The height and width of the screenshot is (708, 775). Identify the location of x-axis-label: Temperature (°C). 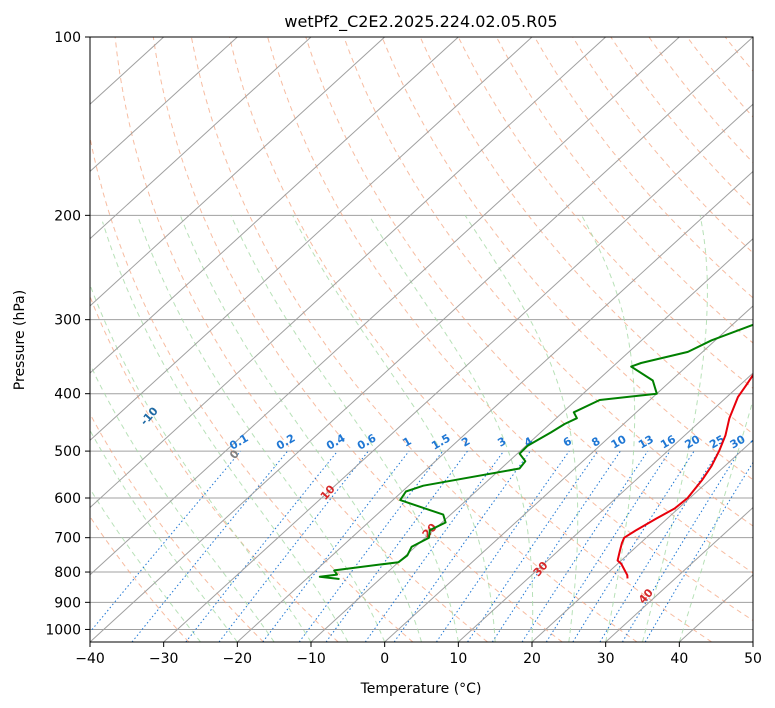
(421, 689).